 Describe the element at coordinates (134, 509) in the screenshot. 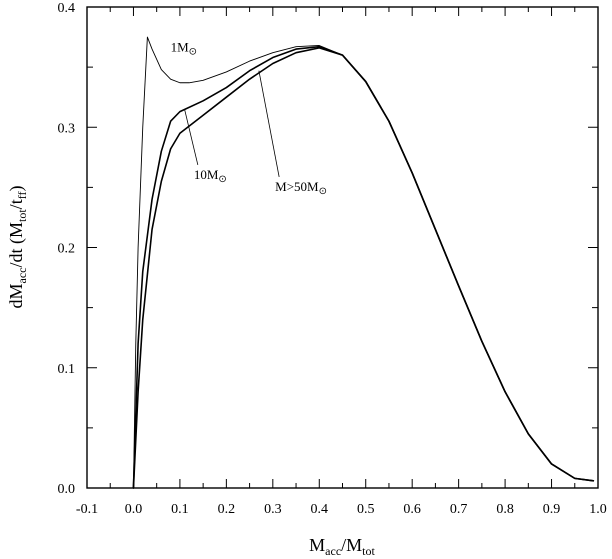

I see `x-tick-label: 0.0` at that location.